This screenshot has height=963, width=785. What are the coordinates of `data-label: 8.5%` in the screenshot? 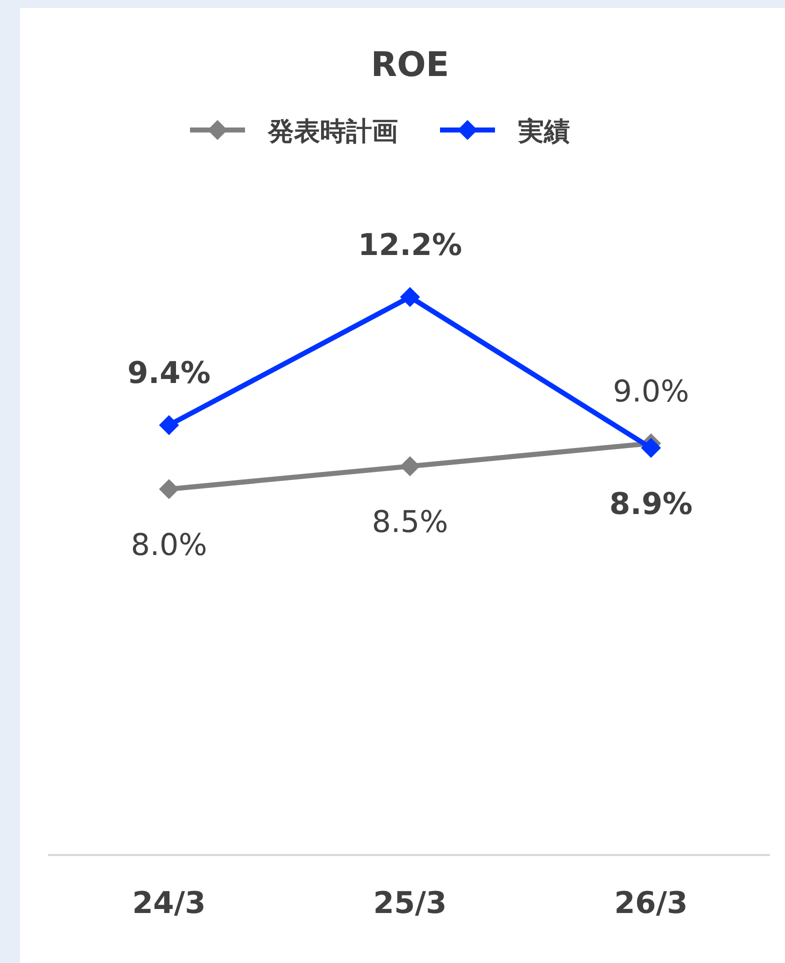 It's located at (410, 522).